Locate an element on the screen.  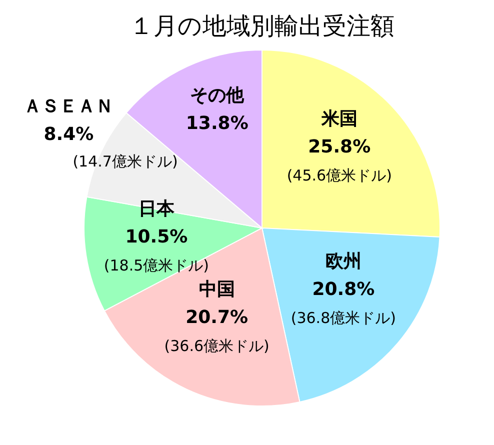
slice-label: 日本 is located at coordinates (157, 209).